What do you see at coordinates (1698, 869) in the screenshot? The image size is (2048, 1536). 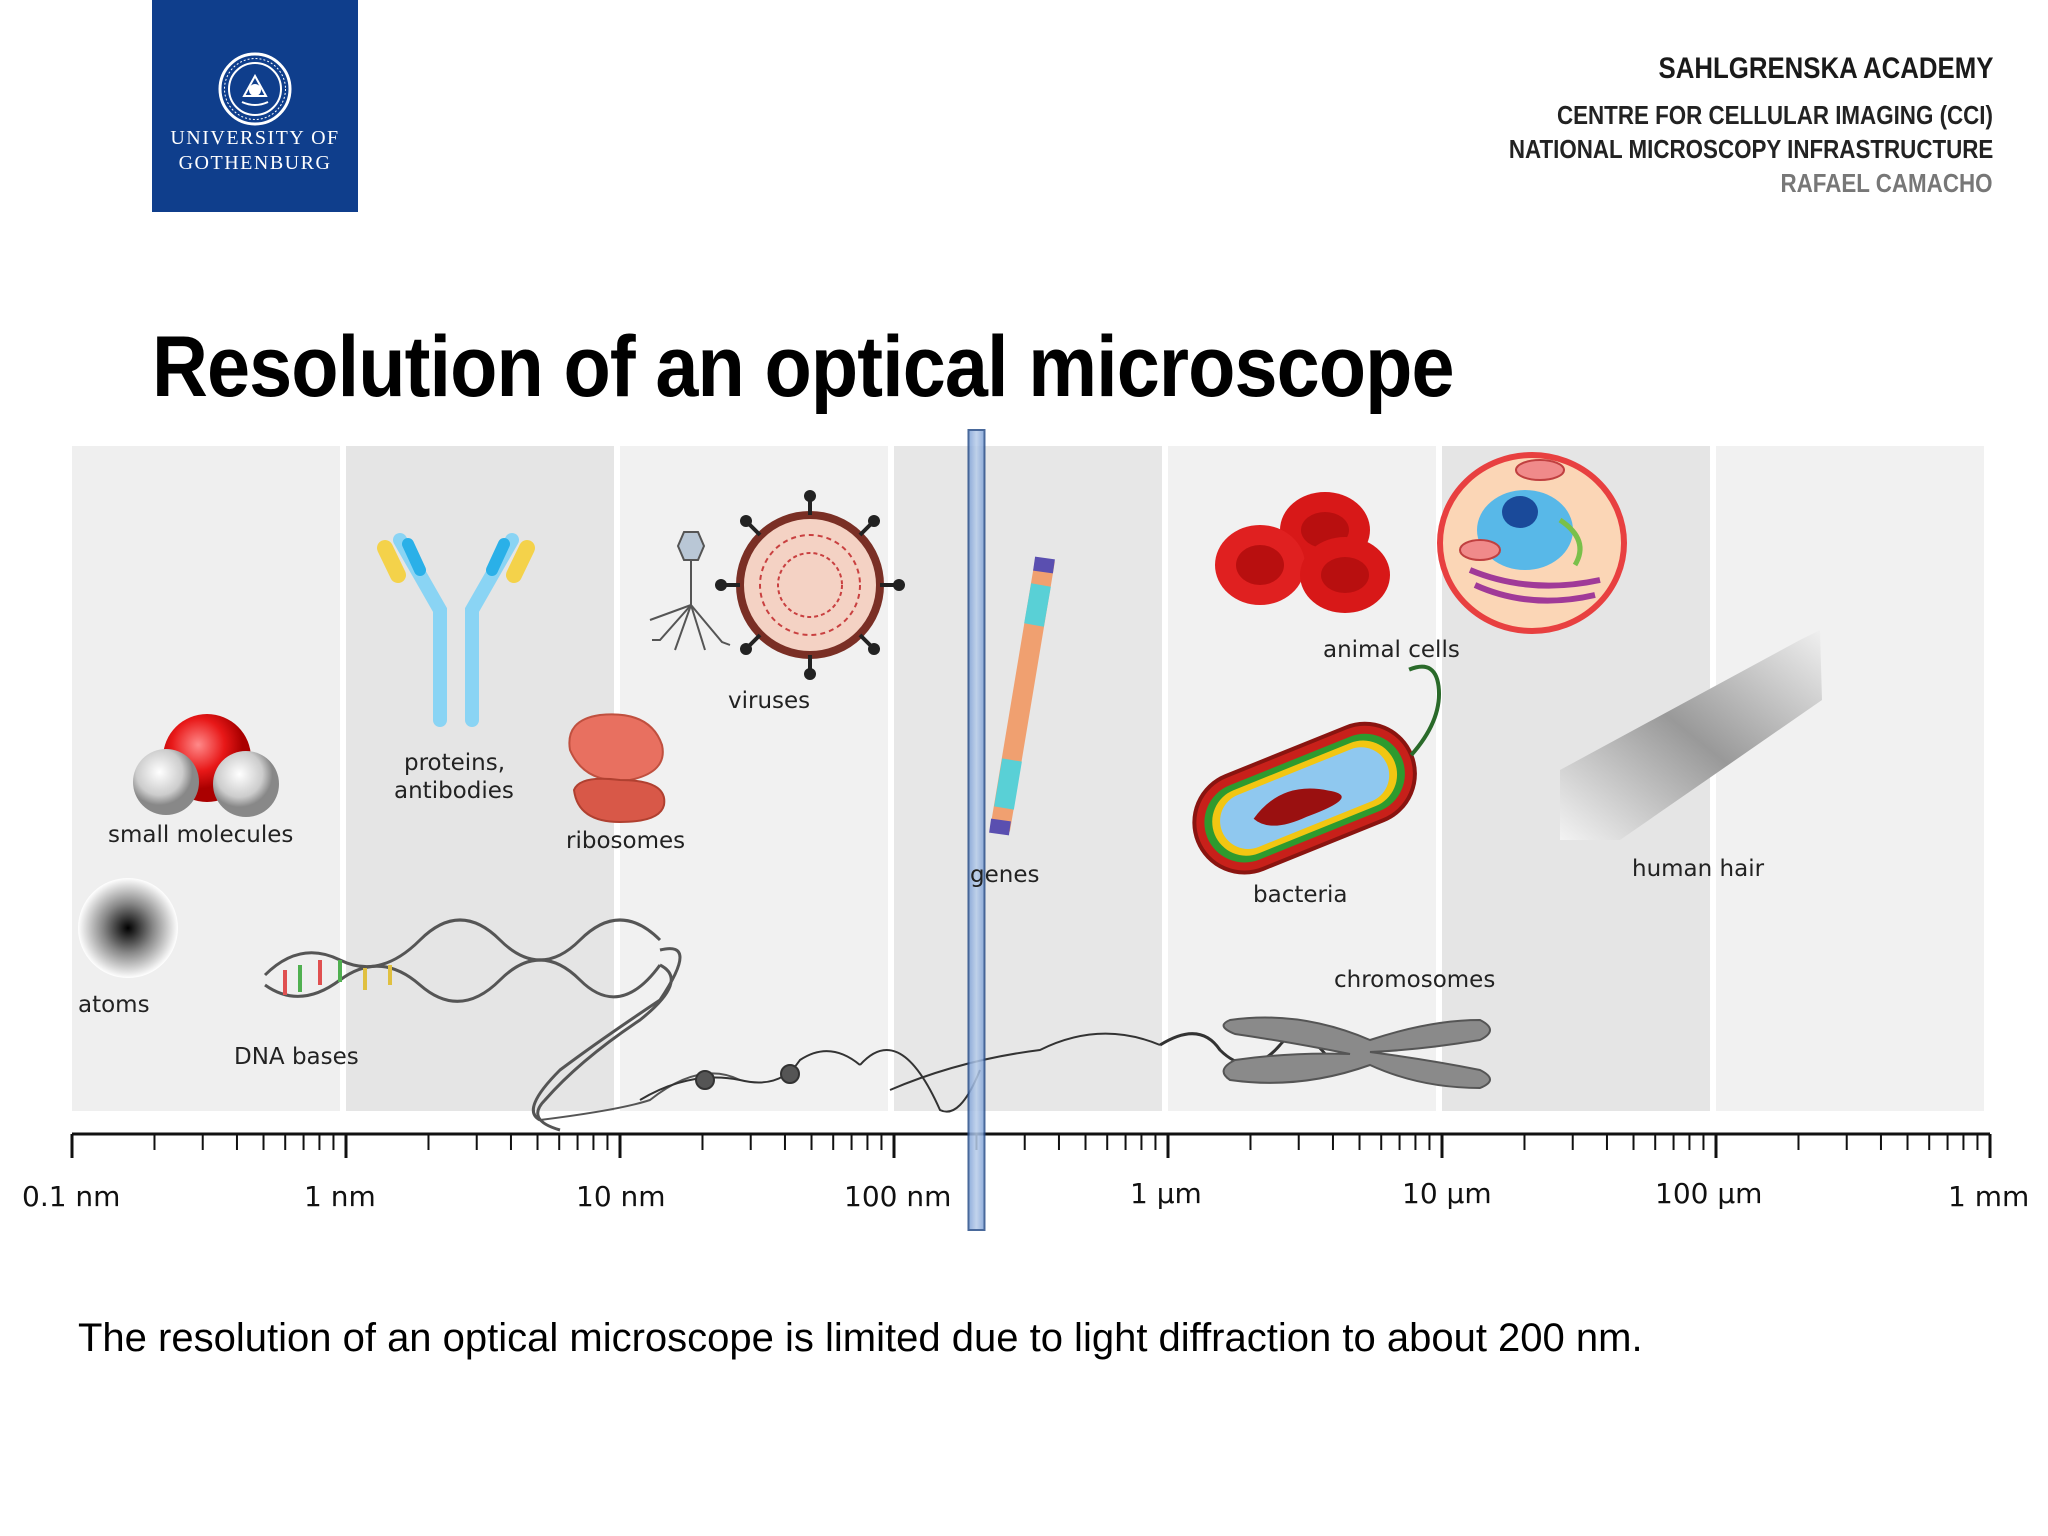 I see `label-human-hair: human hair` at bounding box center [1698, 869].